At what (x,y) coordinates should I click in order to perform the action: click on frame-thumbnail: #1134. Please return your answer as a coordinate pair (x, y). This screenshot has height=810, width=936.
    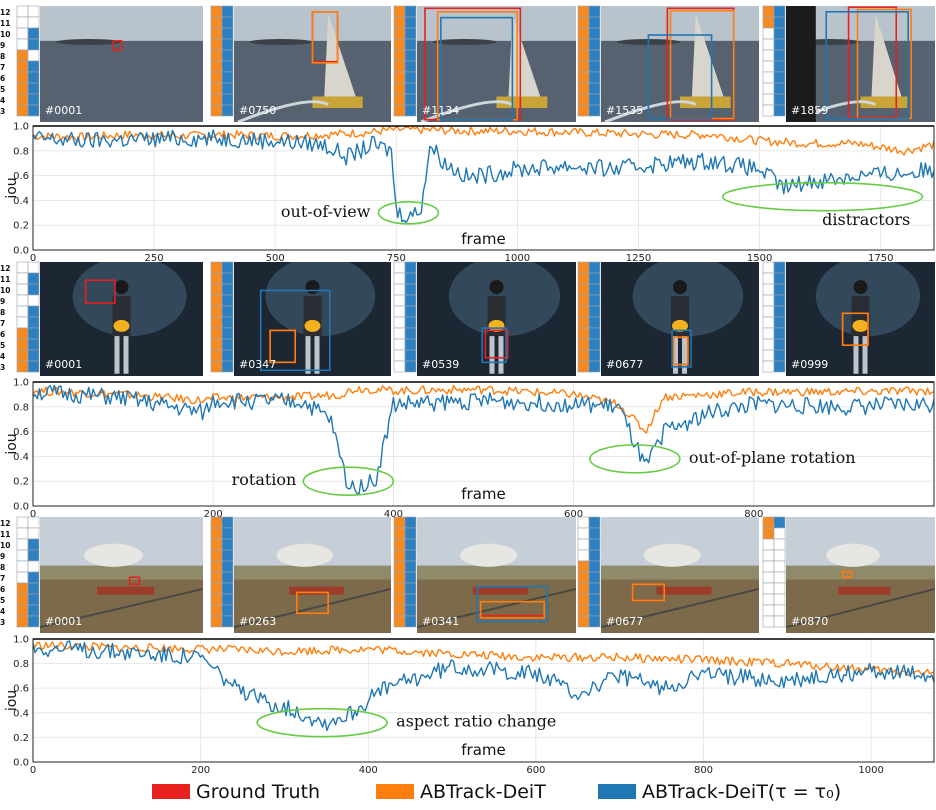
    Looking at the image, I should click on (484, 63).